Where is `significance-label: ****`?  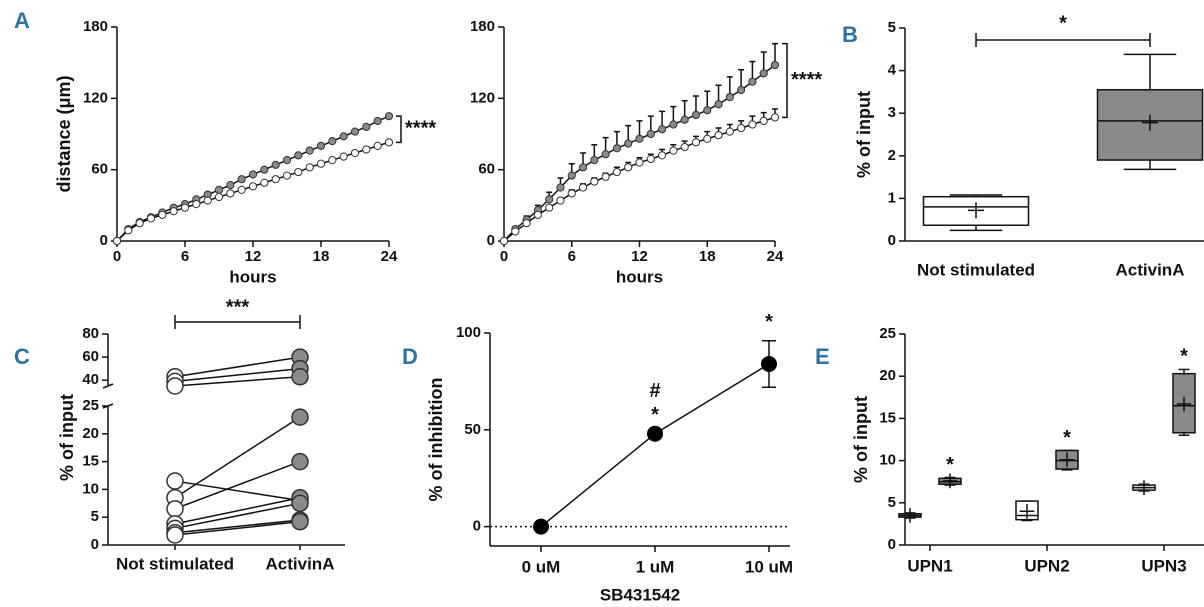 significance-label: **** is located at coordinates (806, 80).